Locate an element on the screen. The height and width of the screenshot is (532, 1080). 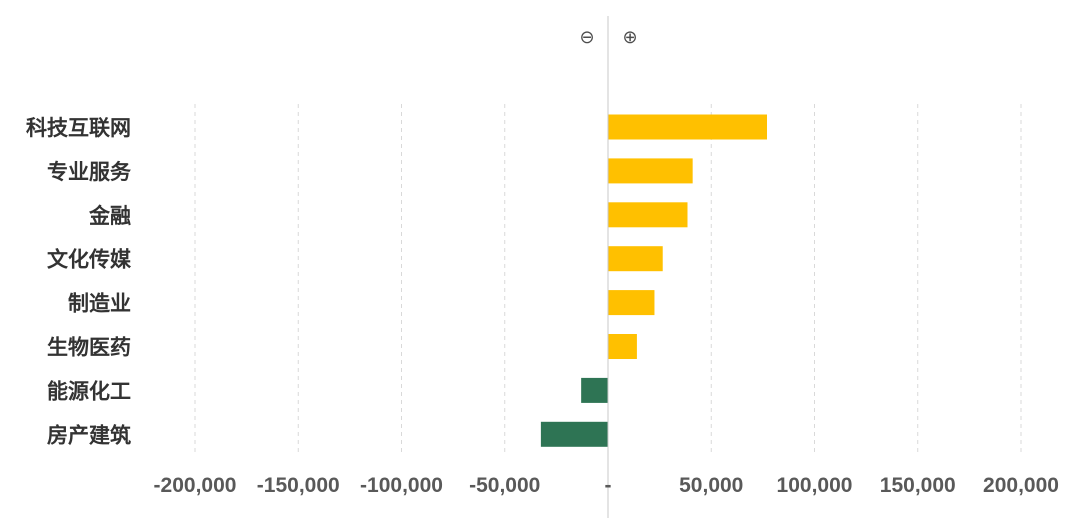
x-tick-label: 50,000 is located at coordinates (711, 485).